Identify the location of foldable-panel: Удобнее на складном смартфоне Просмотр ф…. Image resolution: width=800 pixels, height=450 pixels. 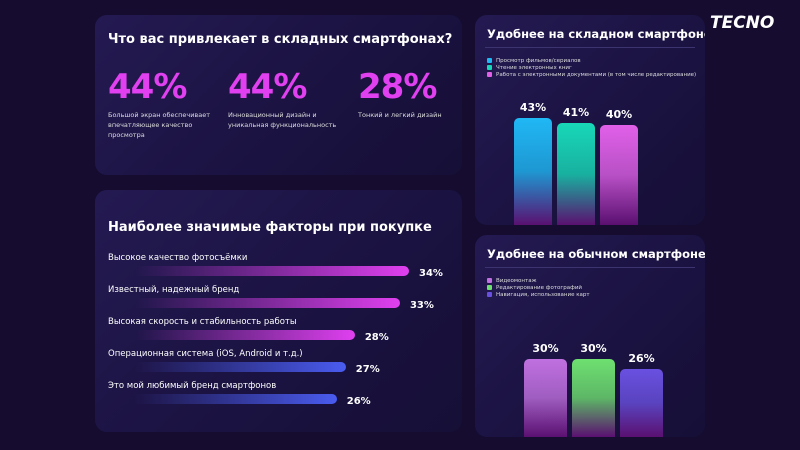
(590, 120).